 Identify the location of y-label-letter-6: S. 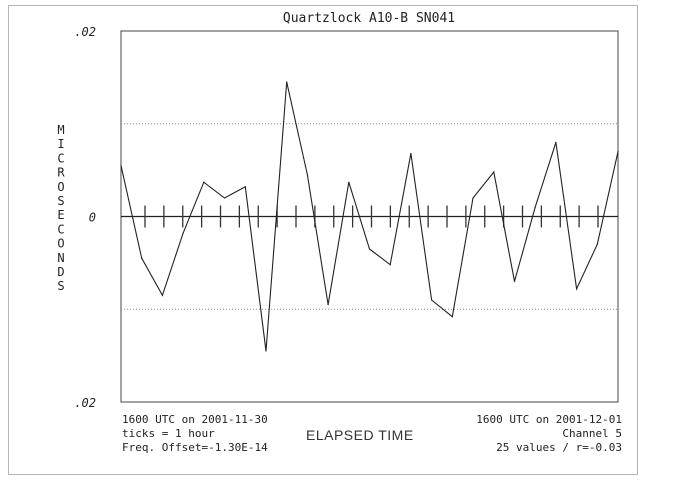
(60, 201).